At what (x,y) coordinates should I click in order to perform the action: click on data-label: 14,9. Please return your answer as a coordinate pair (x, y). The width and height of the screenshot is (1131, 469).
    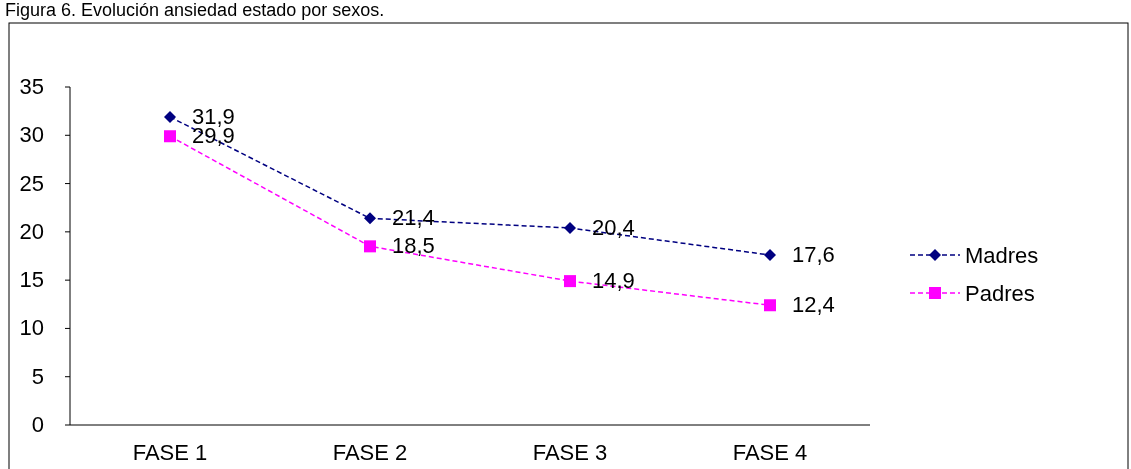
    Looking at the image, I should click on (613, 281).